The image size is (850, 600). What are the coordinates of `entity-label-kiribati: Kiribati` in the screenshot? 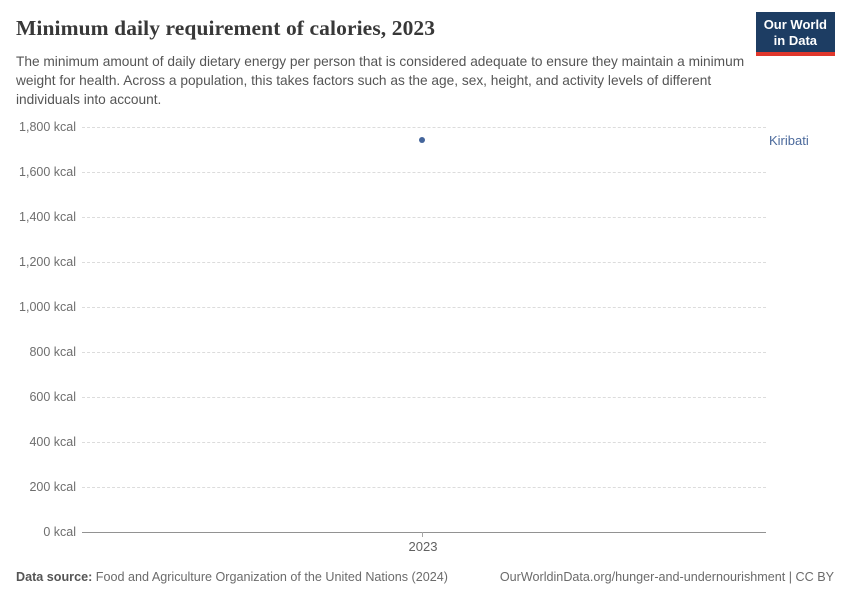 It's located at (789, 140).